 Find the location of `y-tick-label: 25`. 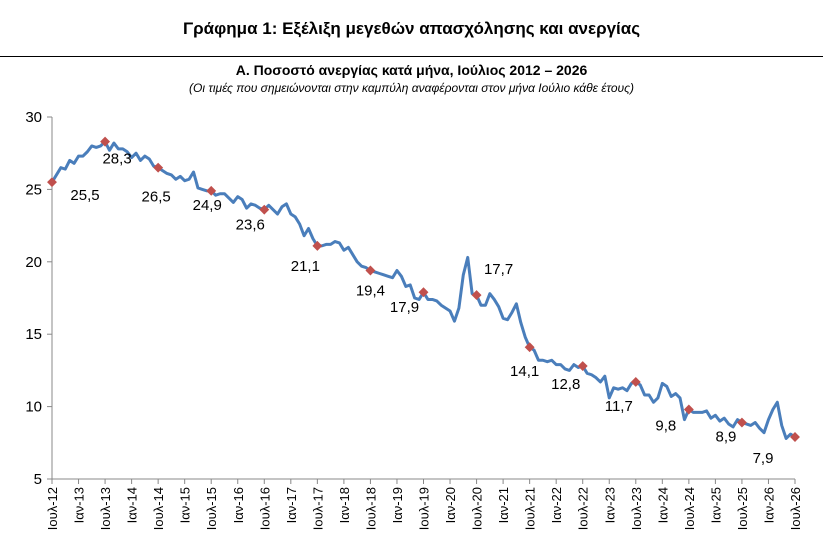

y-tick-label: 25 is located at coordinates (33, 189).